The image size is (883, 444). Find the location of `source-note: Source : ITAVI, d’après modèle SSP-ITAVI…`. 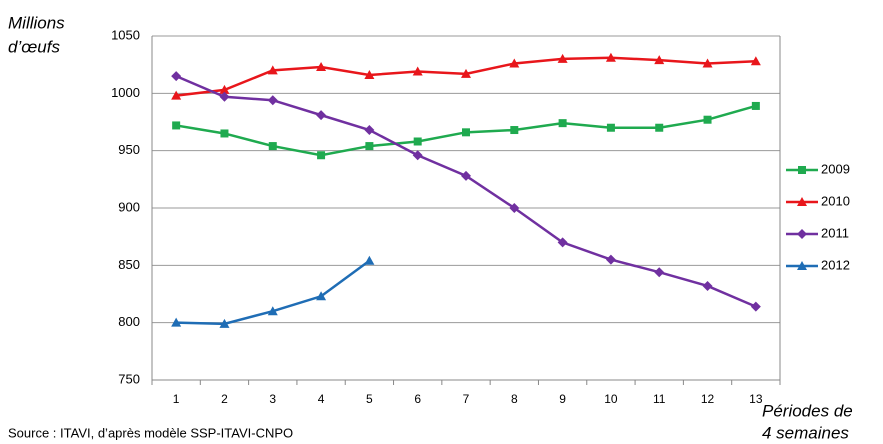

source-note: Source : ITAVI, d’après modèle SSP-ITAVI… is located at coordinates (150, 432).